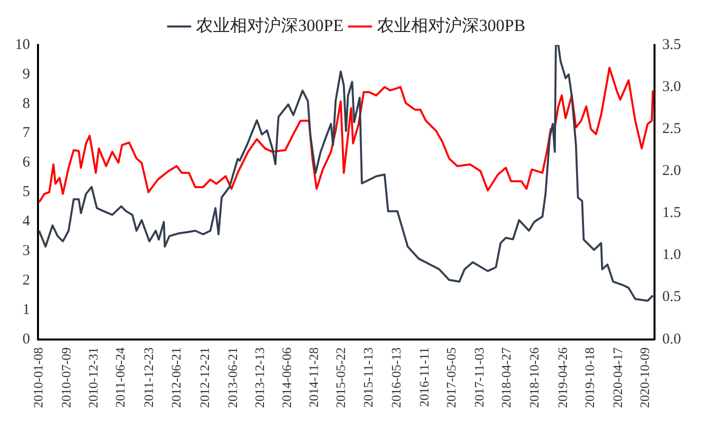 The height and width of the screenshot is (425, 702). Describe the element at coordinates (671, 255) in the screenshot. I see `y2-tick-label: 1.0` at that location.